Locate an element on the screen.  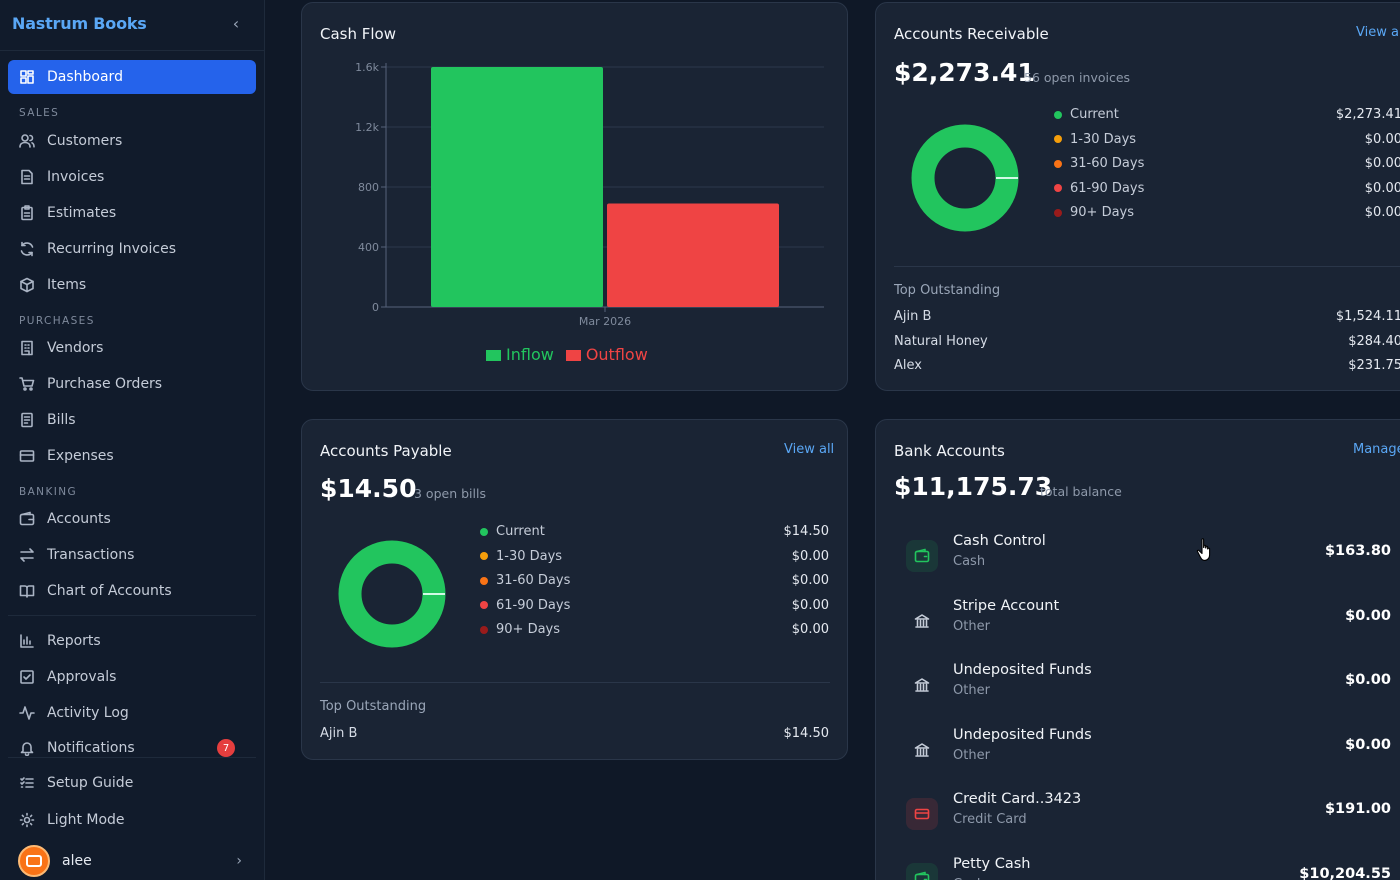
nav-label: Recurring Invoices is located at coordinates (111, 249).